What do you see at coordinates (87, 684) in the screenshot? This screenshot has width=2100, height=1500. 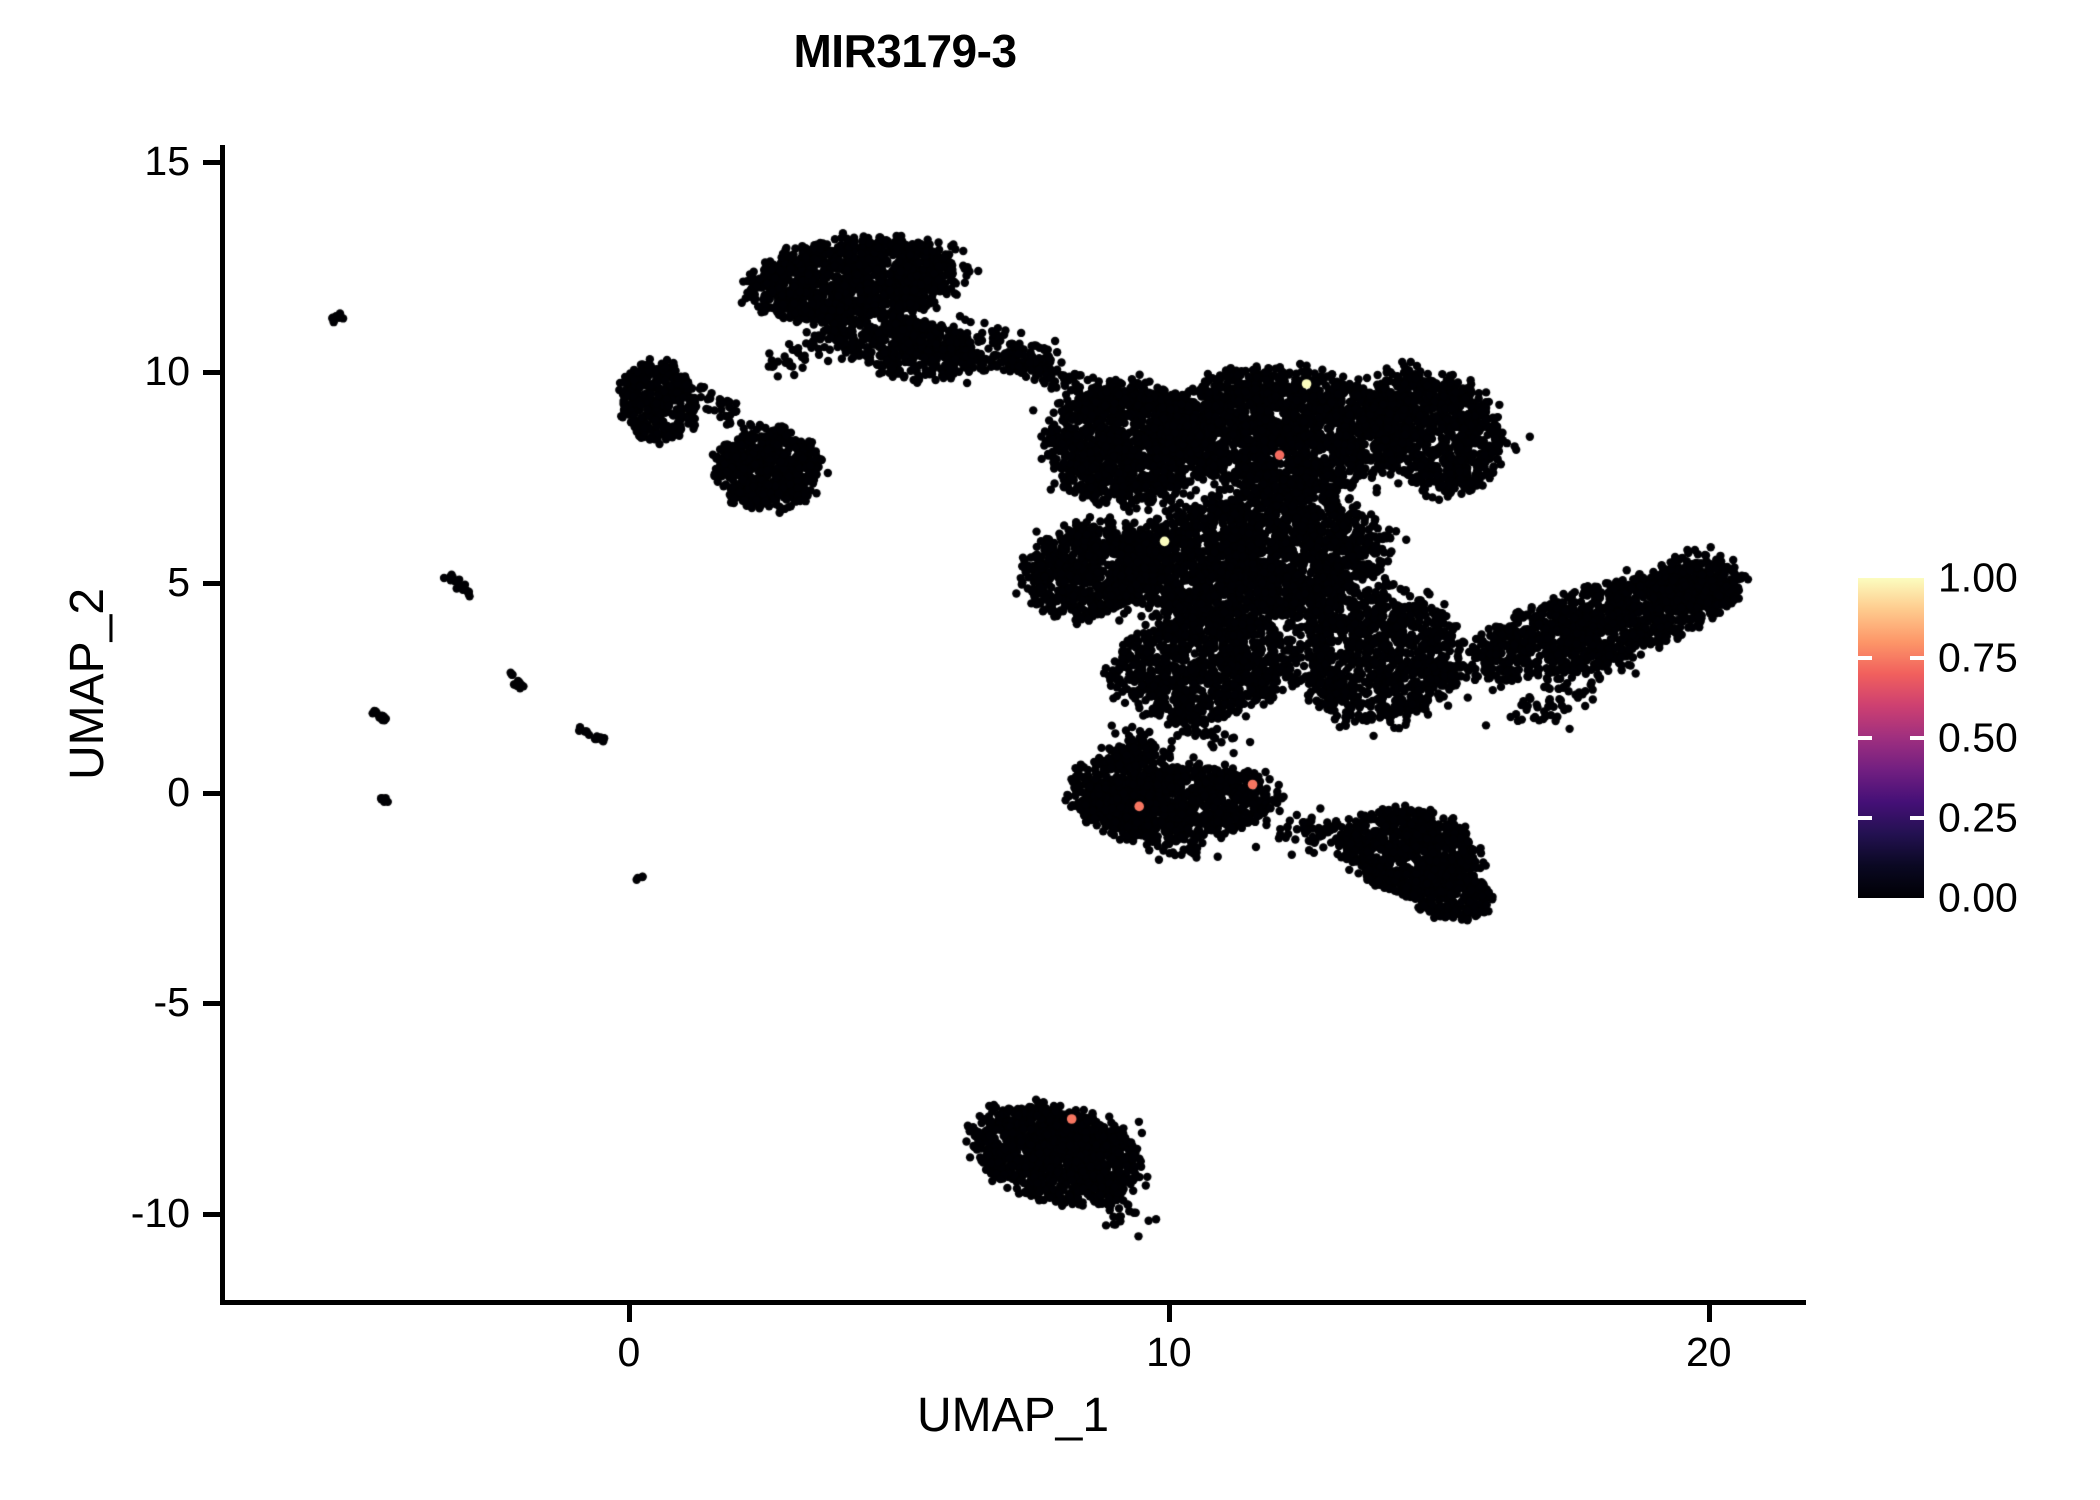 I see `y-axis-title: UMAP_2` at bounding box center [87, 684].